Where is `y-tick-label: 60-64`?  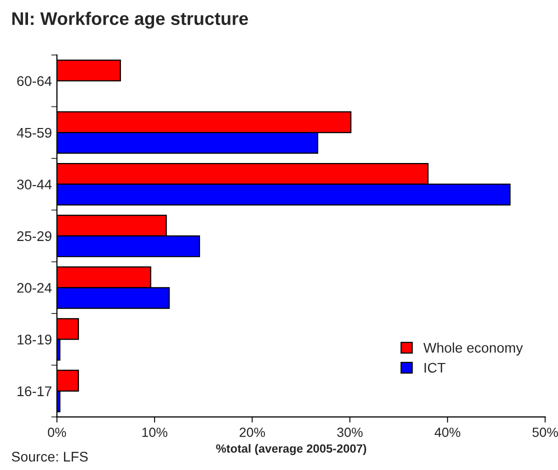
y-tick-label: 60-64 is located at coordinates (34, 81).